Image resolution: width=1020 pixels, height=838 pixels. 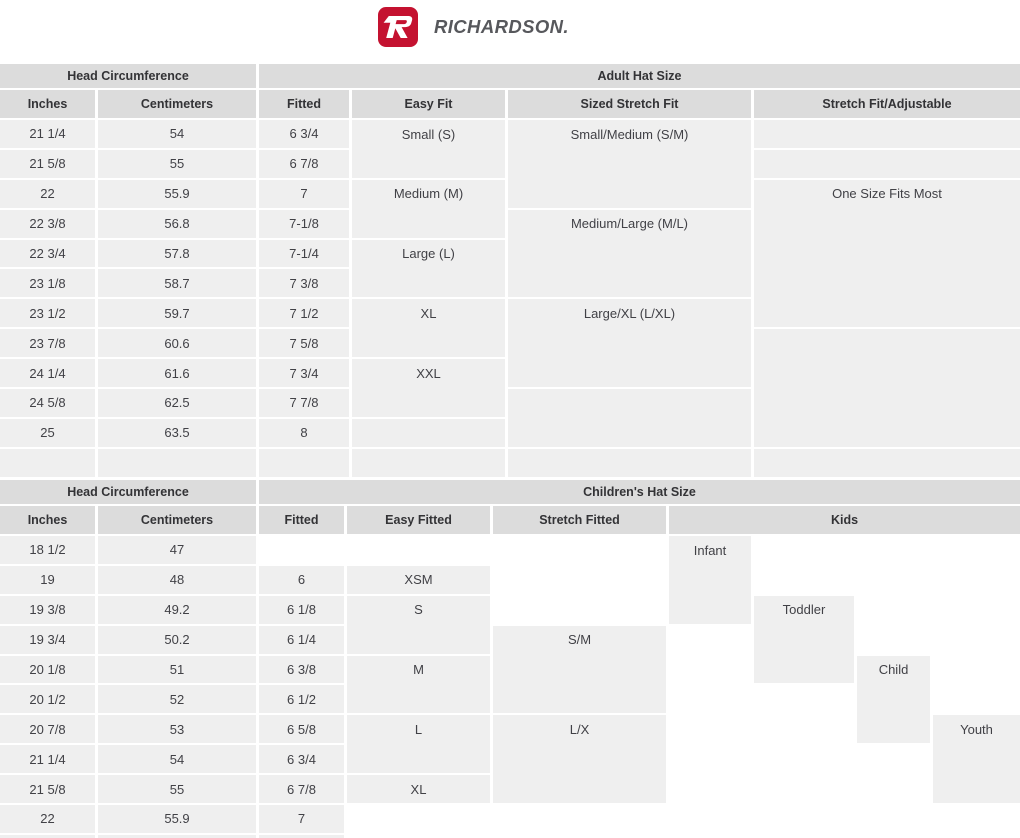 I want to click on cell-text: 7 5/8, so click(x=304, y=343).